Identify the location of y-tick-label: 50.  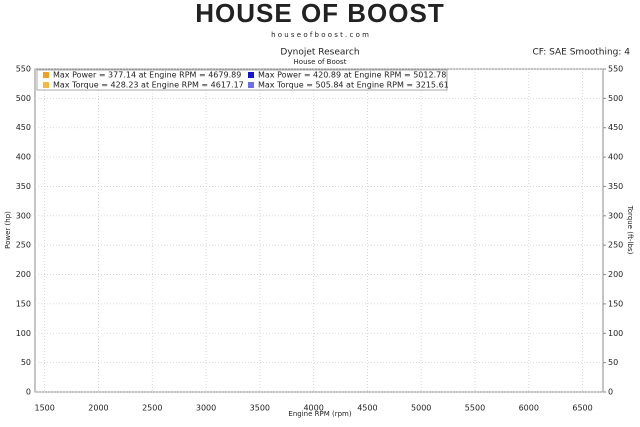
(26, 362).